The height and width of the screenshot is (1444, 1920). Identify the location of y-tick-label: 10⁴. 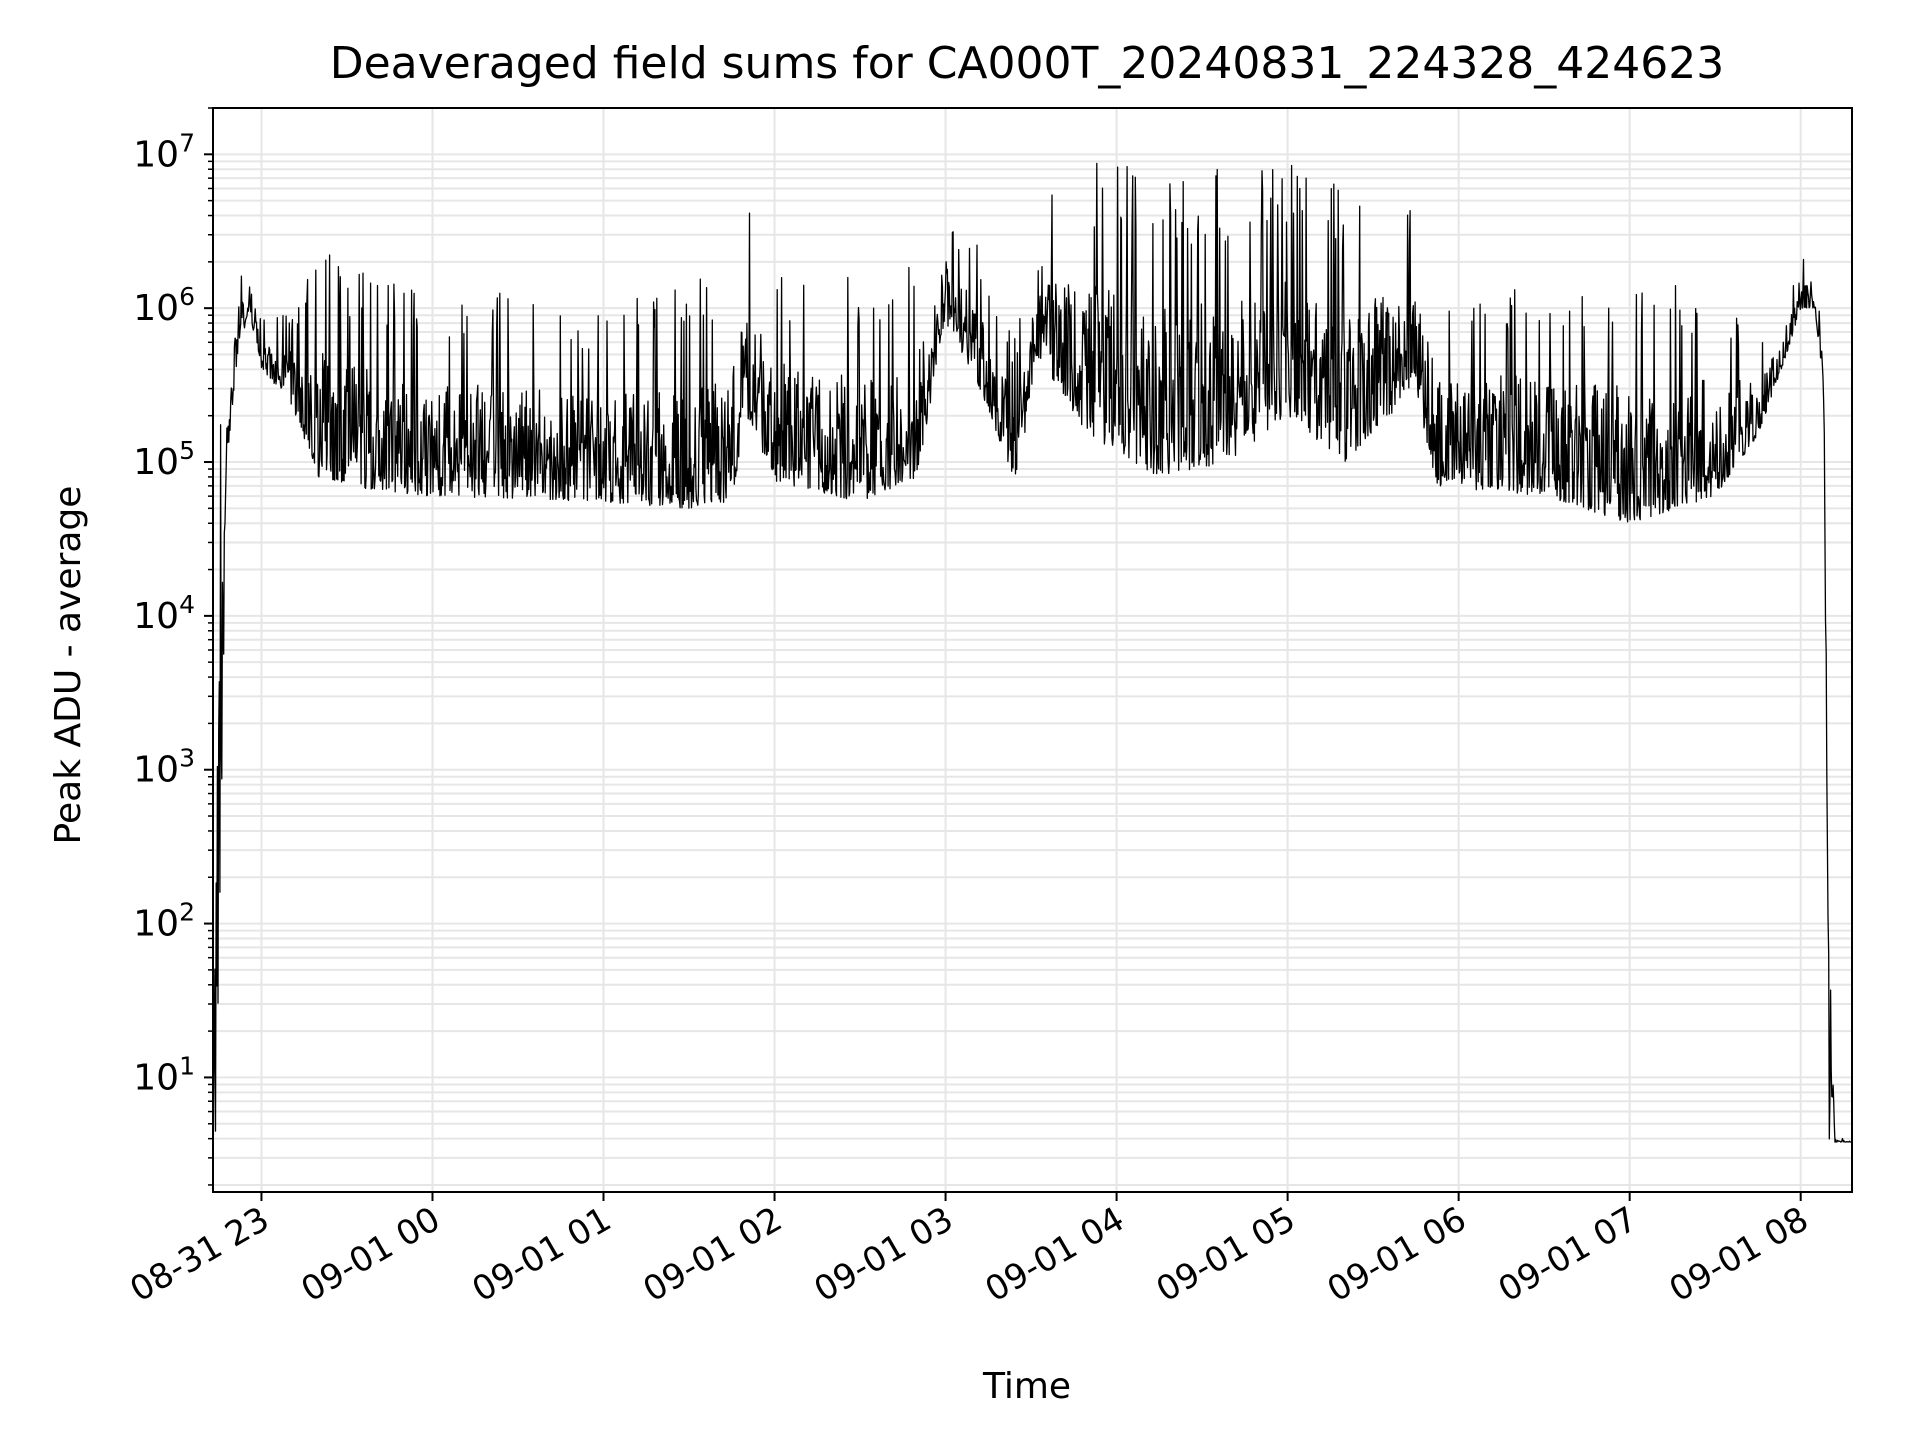
(164, 613).